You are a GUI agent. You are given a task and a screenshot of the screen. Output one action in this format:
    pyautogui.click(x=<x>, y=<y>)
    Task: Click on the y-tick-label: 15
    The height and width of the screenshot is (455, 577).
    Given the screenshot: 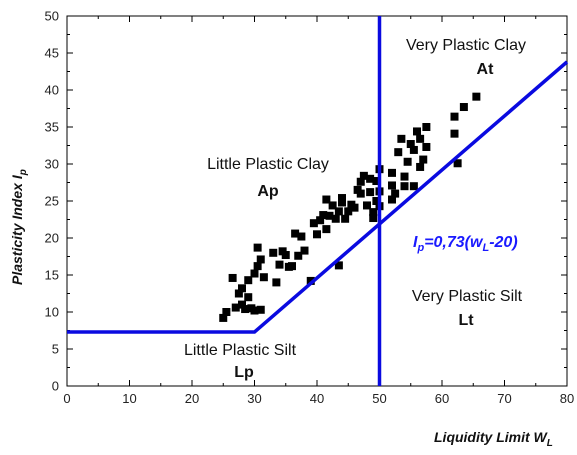 What is the action you would take?
    pyautogui.click(x=52, y=275)
    